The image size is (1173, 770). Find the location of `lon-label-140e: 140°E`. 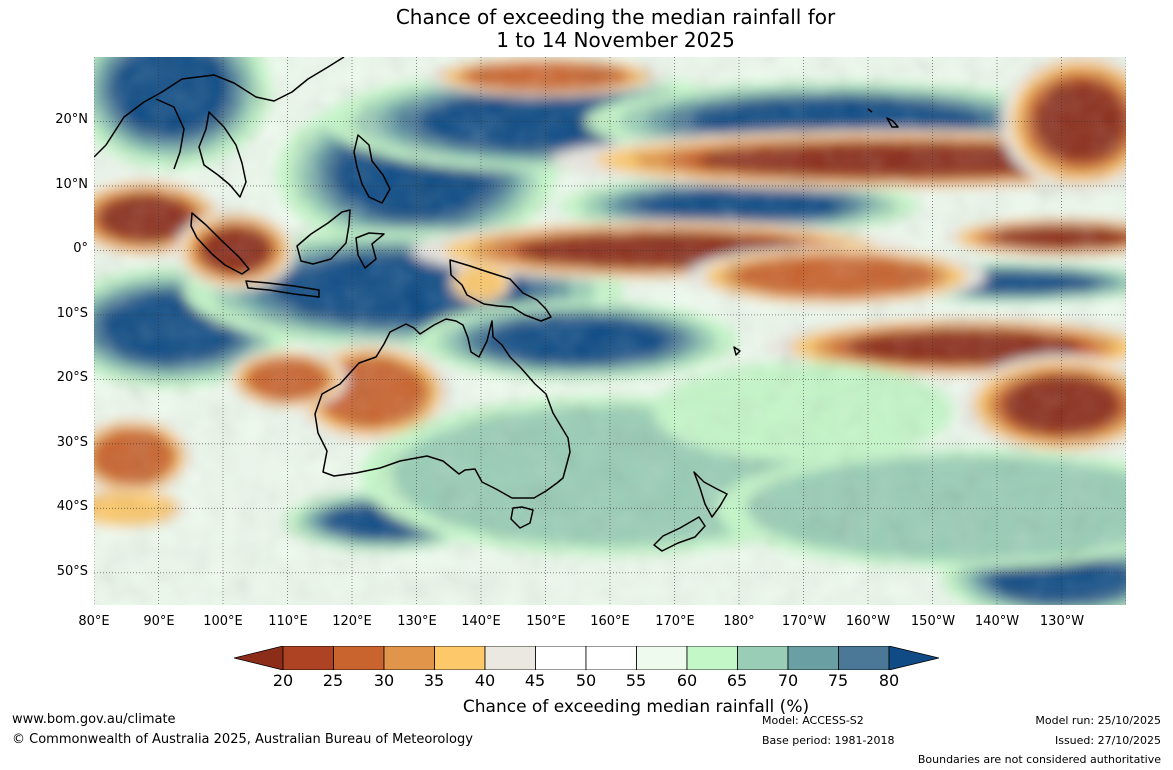

lon-label-140e: 140°E is located at coordinates (481, 621).